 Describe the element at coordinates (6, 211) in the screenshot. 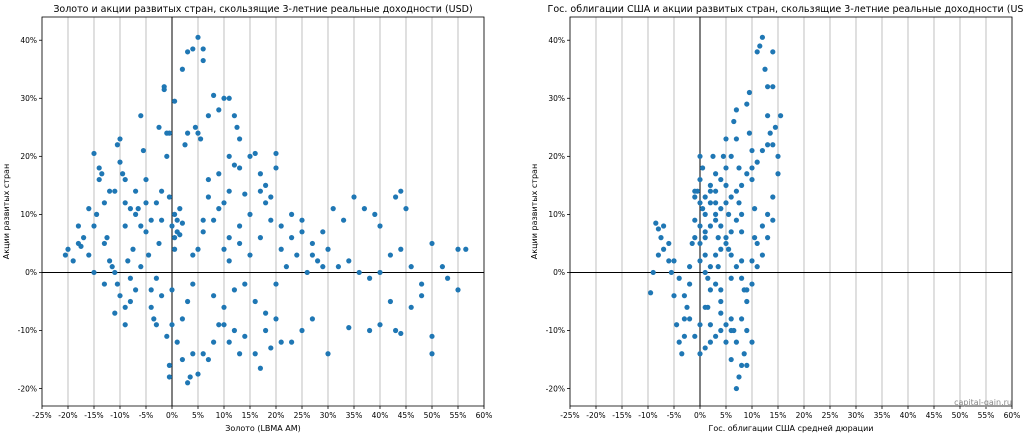

I see `chart-1-y-axis-label: Акции развитых стран` at that location.